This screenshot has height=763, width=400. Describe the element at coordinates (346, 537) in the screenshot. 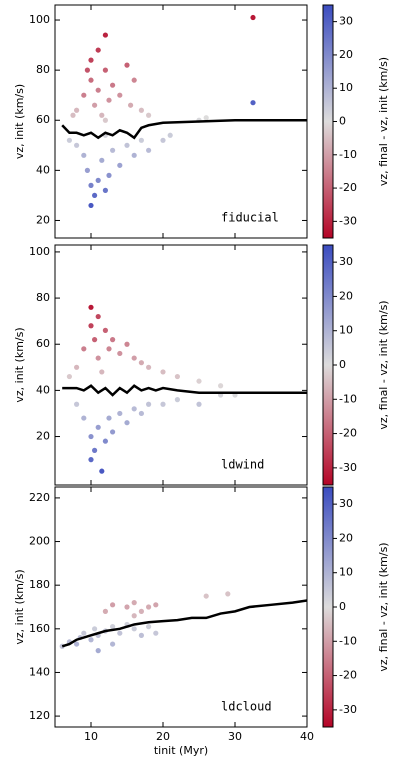

I see `colorbar-tick-label: 20` at that location.